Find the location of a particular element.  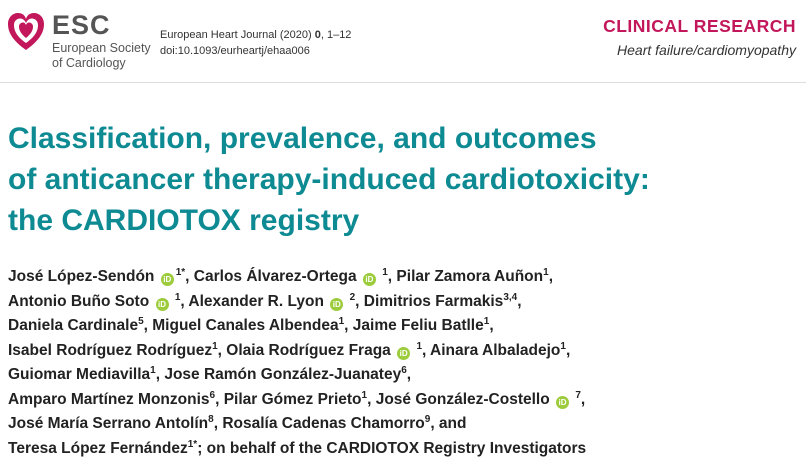

society-name: European Society of Cardiology is located at coordinates (101, 55).